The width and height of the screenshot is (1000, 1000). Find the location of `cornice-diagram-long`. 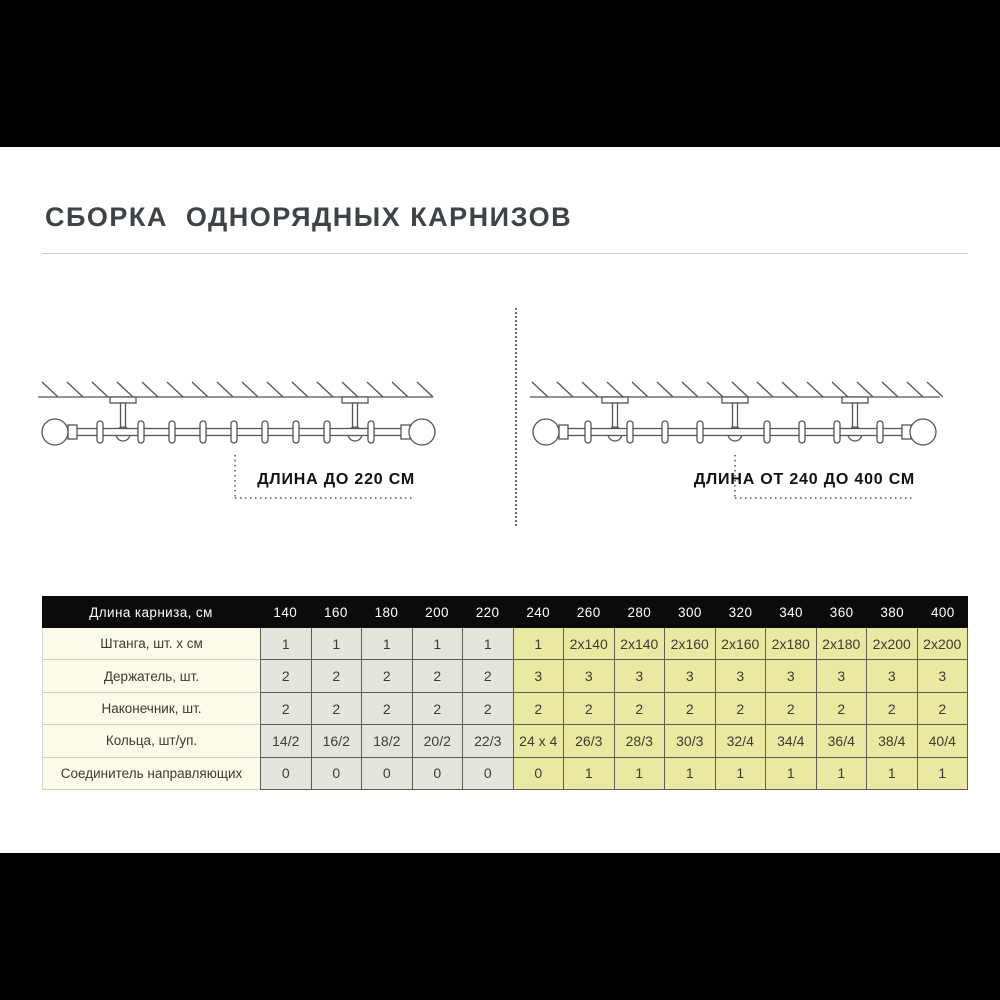

cornice-diagram-long is located at coordinates (736, 443).